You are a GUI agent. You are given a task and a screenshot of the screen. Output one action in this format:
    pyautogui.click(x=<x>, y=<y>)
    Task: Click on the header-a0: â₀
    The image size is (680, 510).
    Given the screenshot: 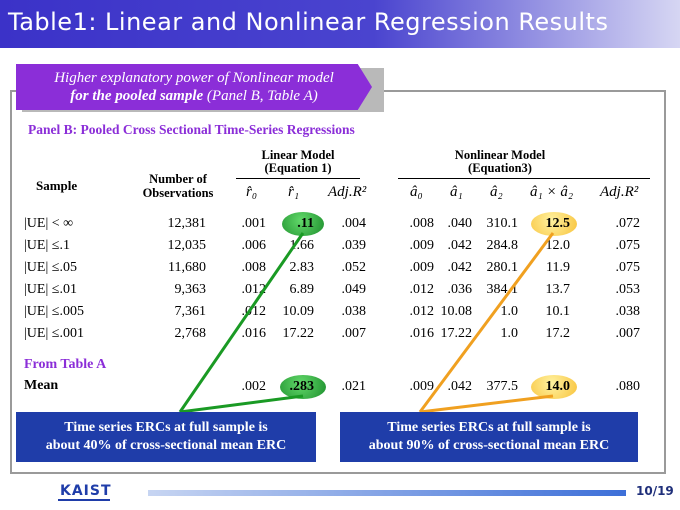 What is the action you would take?
    pyautogui.click(x=416, y=192)
    